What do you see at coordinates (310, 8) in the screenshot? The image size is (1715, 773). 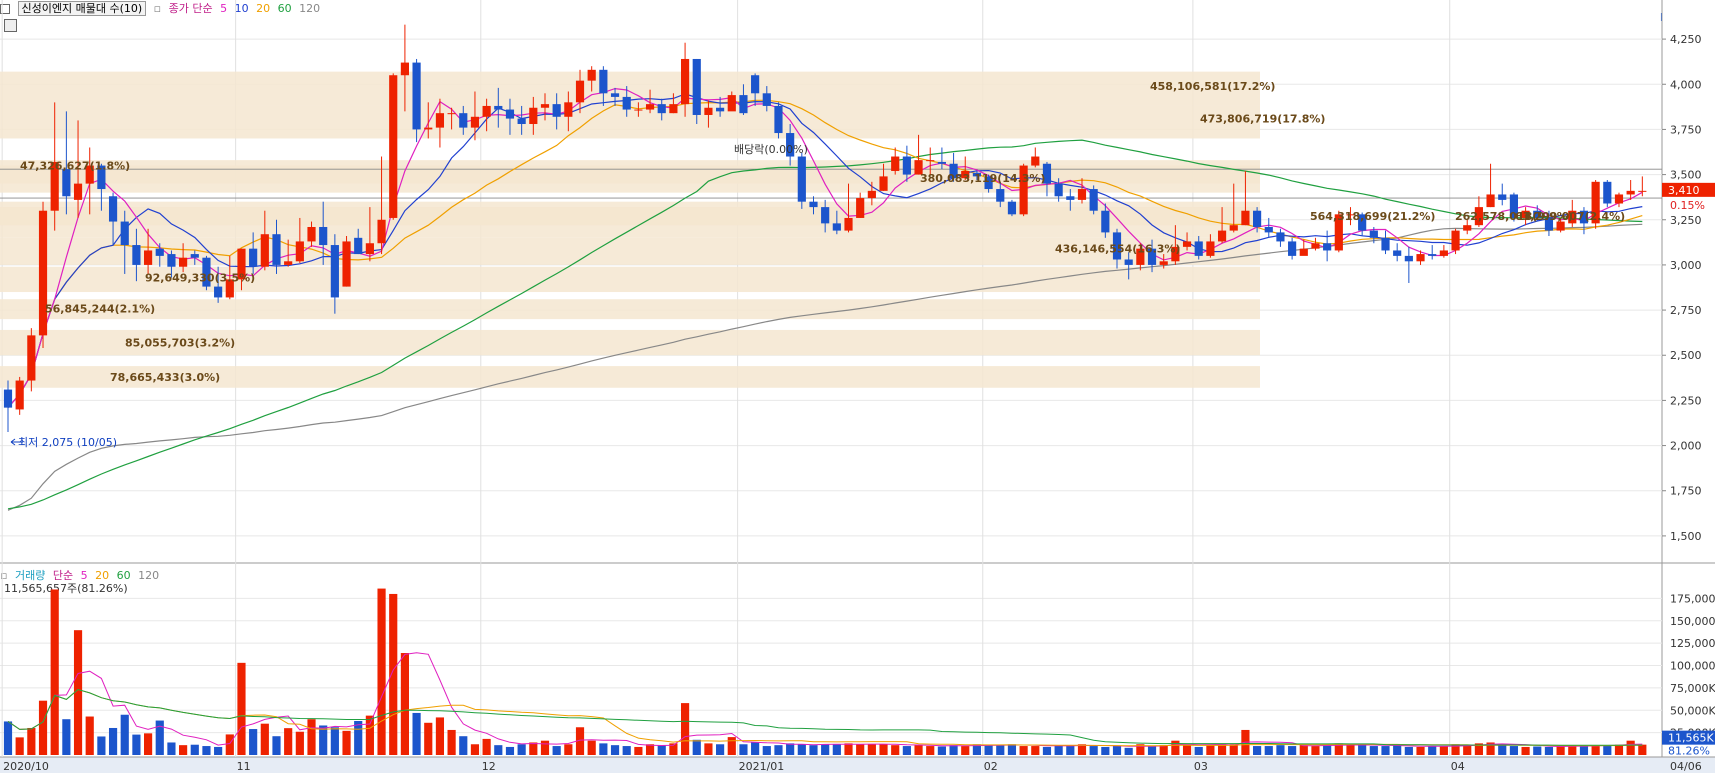 I see `ma-period-120: 120` at bounding box center [310, 8].